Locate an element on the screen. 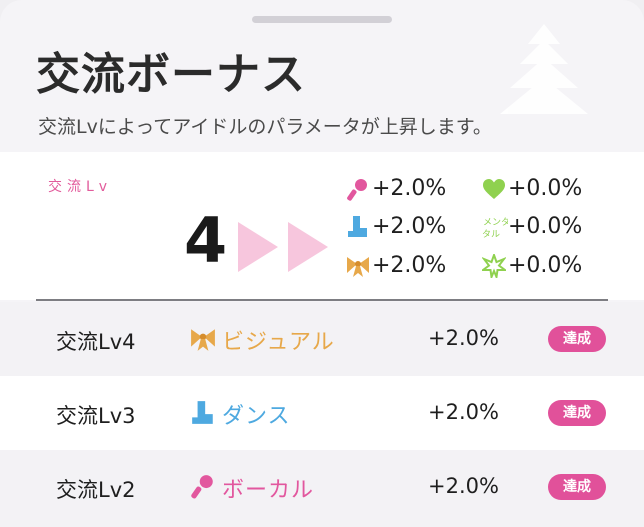  svg-text: タル is located at coordinates (491, 234).